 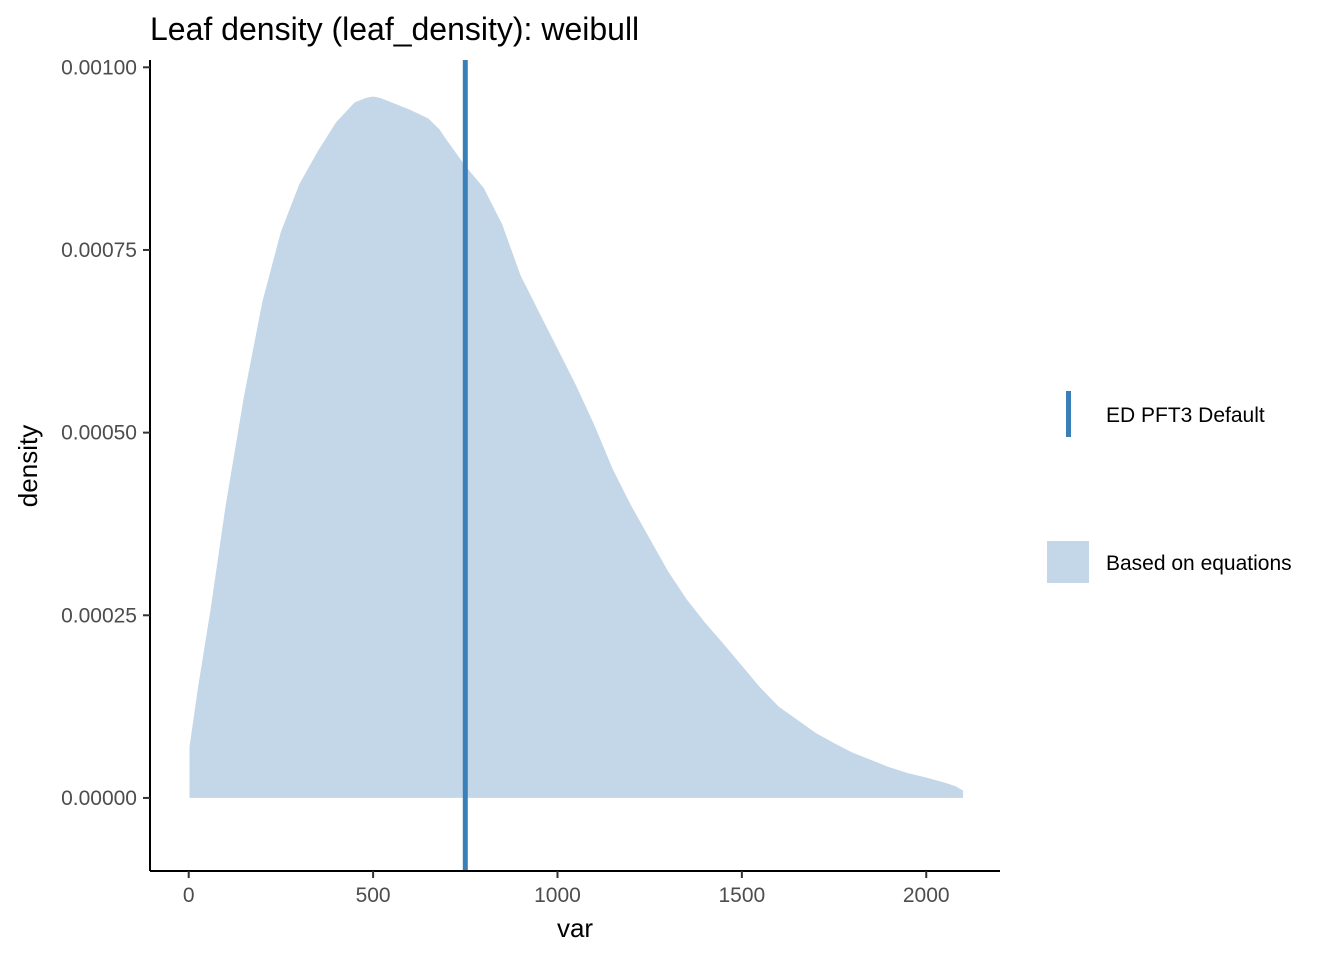 I want to click on legend: ED PFT3 Default Based on equations, so click(x=1169, y=487).